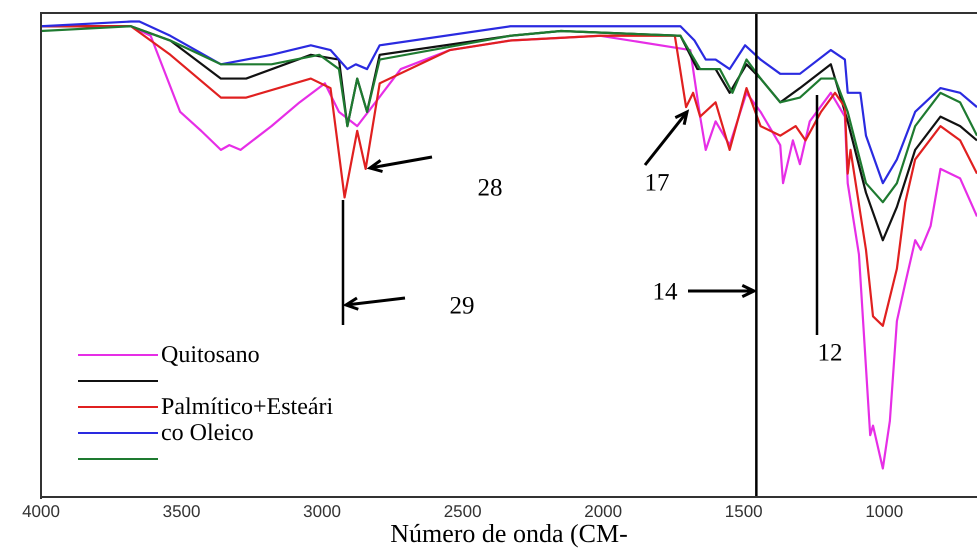 This screenshot has width=977, height=556. Describe the element at coordinates (207, 433) in the screenshot. I see `legend-label: co Oleico` at that location.